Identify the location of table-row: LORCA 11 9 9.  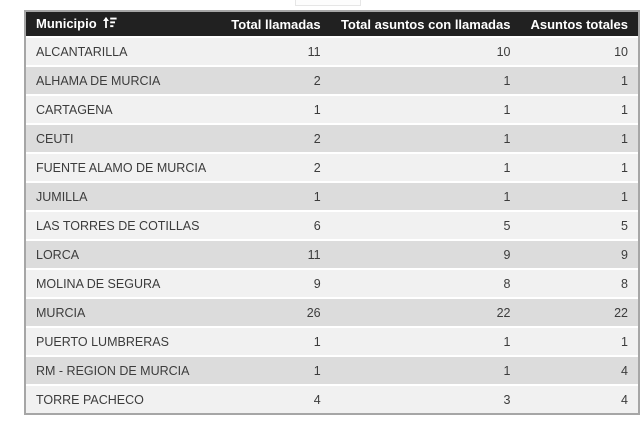
(332, 255).